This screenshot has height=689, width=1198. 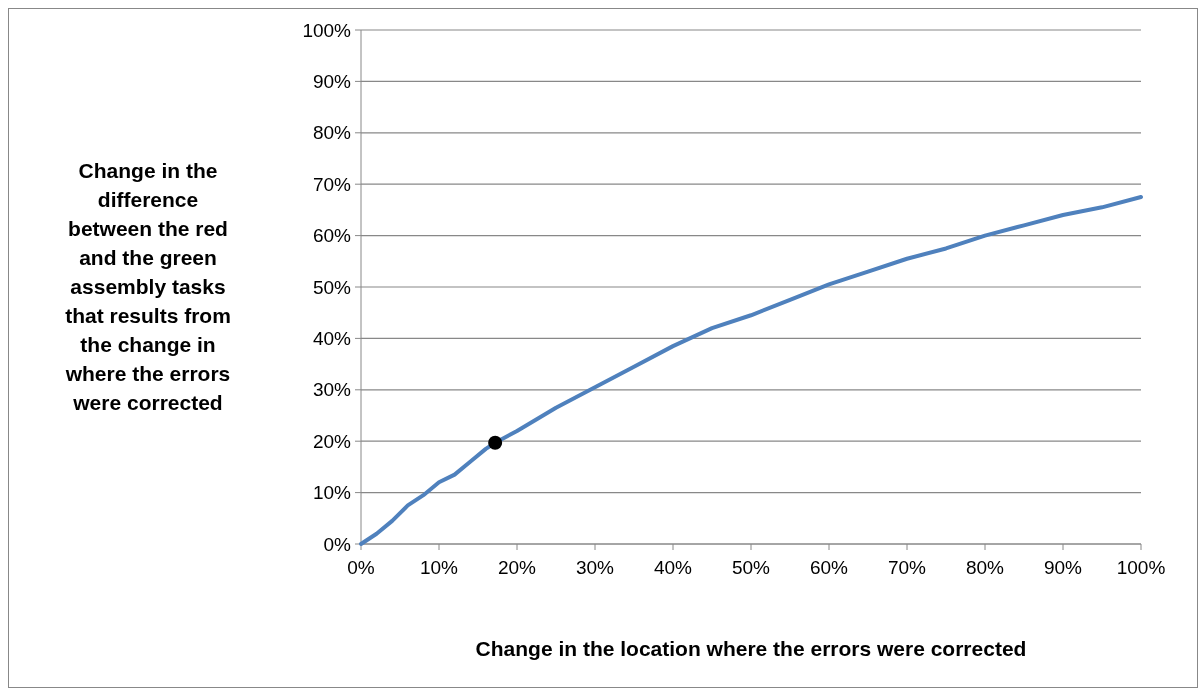 What do you see at coordinates (673, 567) in the screenshot?
I see `x-tick-label: 40%` at bounding box center [673, 567].